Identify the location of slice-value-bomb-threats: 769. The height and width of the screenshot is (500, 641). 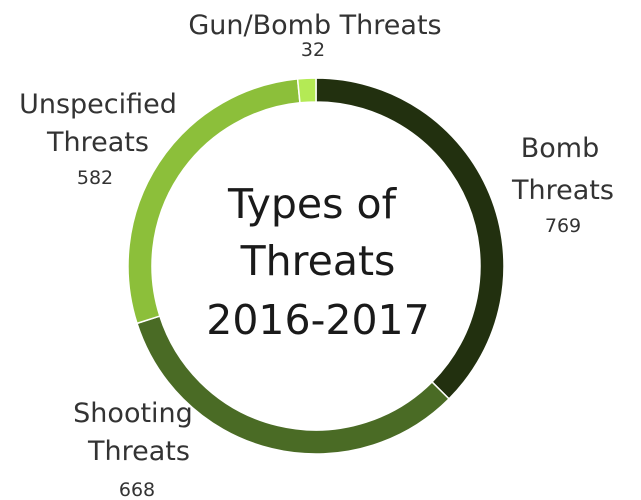
(563, 226).